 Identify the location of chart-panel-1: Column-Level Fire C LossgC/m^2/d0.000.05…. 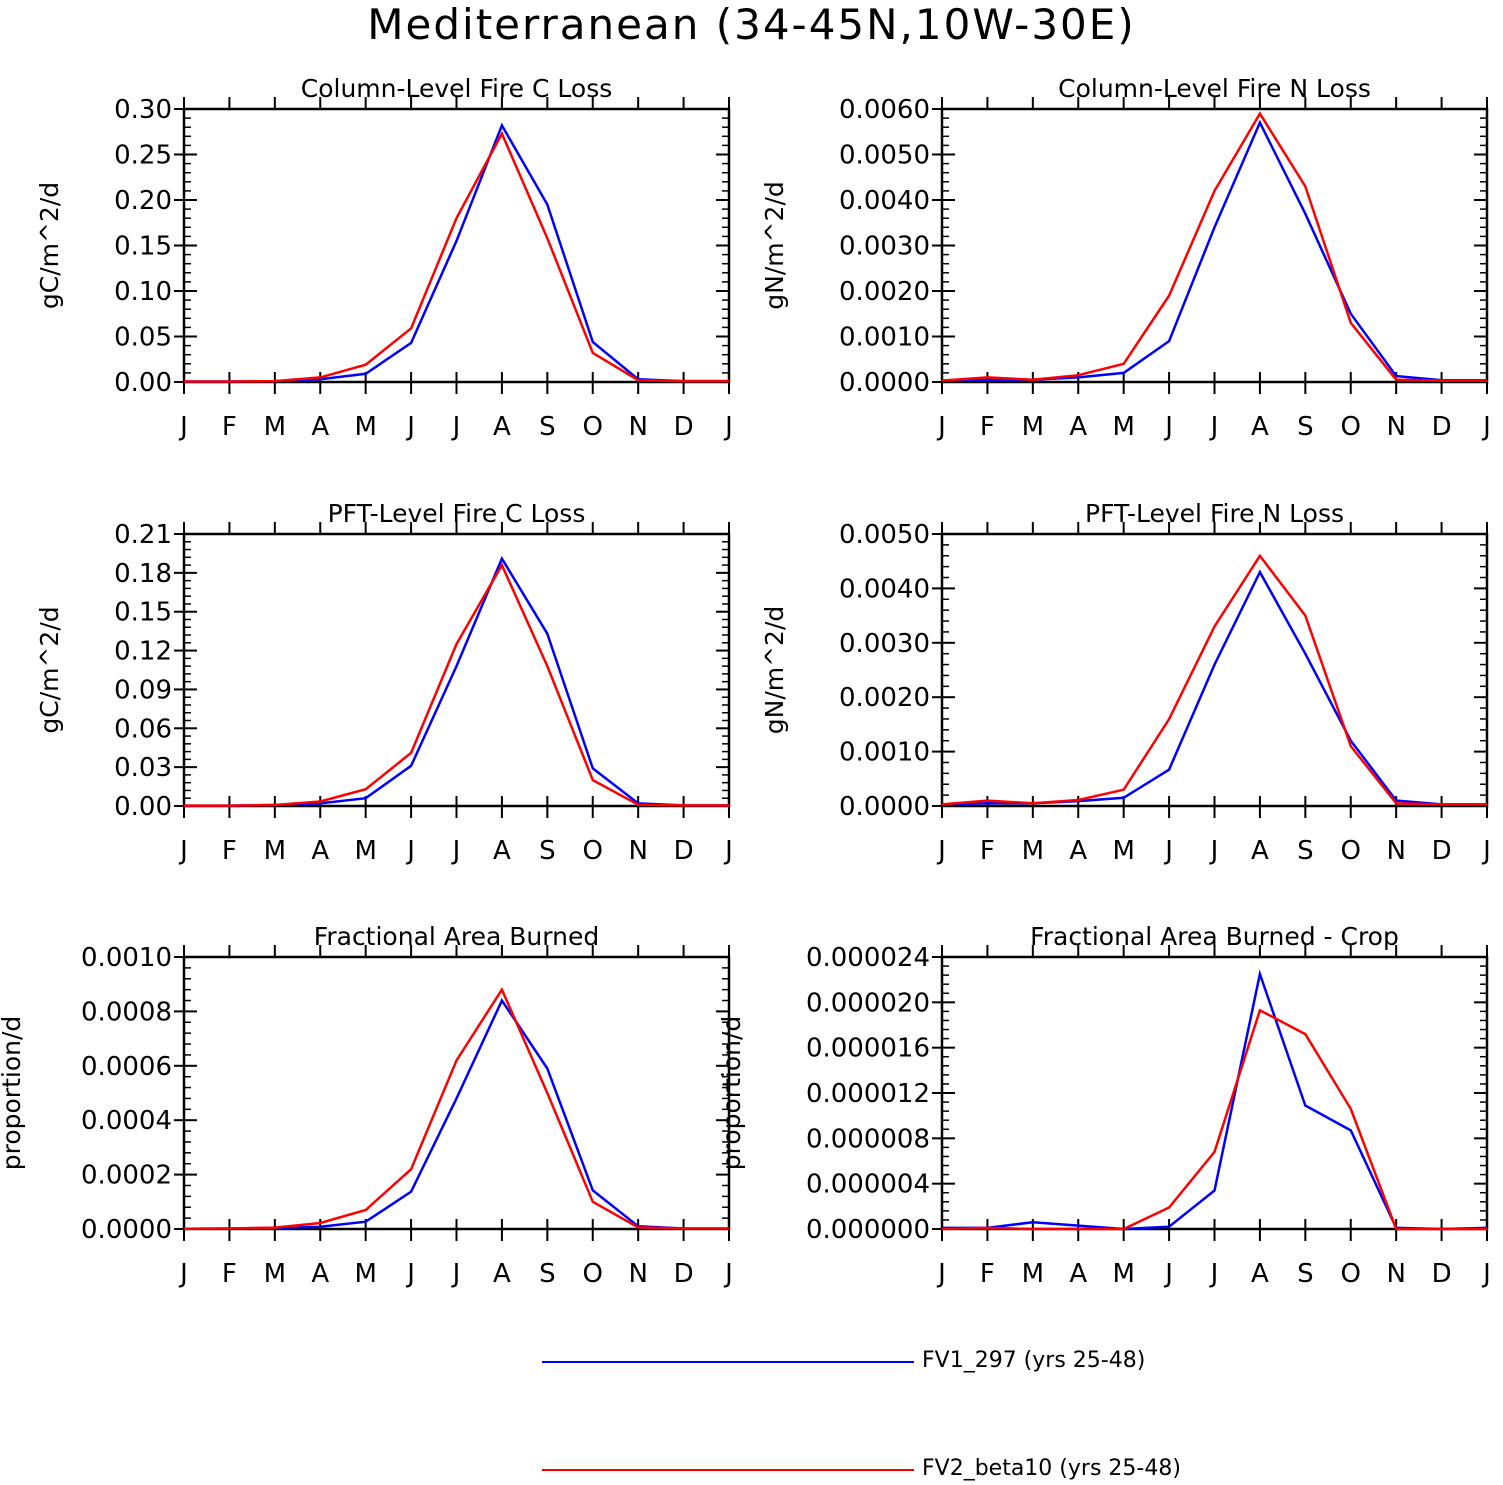
(384, 258).